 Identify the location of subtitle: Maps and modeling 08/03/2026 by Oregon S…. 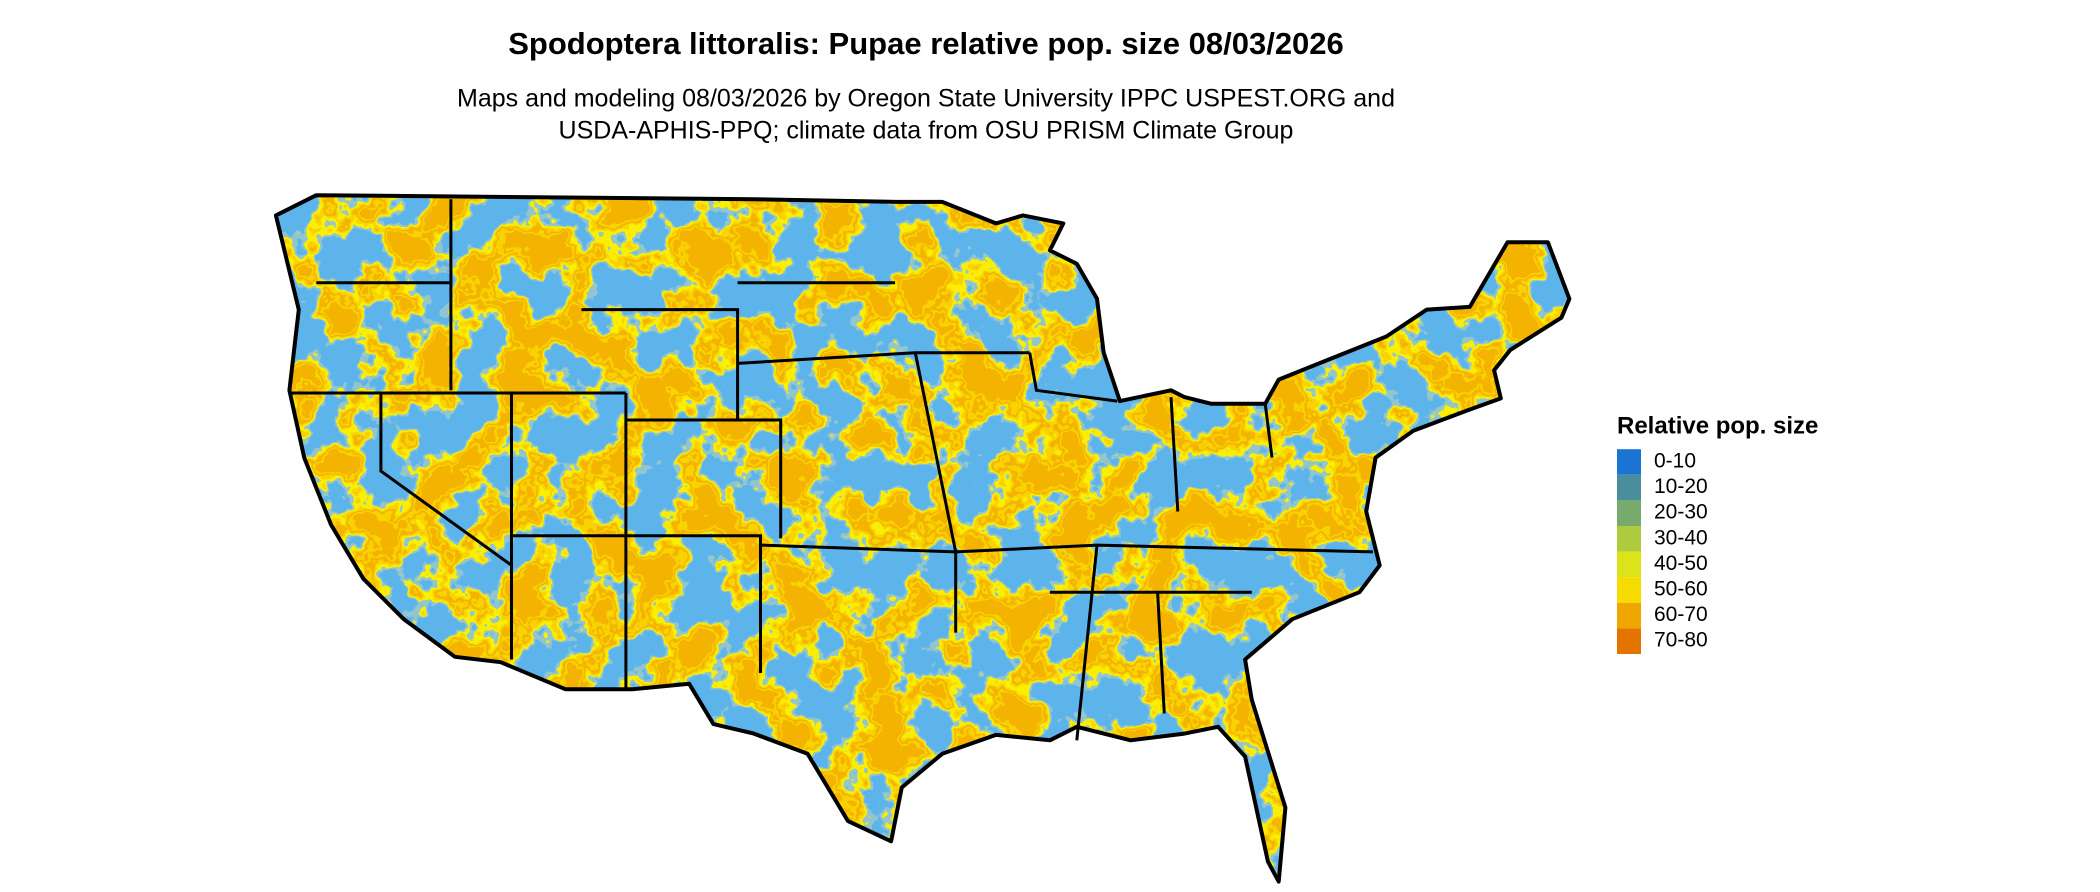
(926, 99).